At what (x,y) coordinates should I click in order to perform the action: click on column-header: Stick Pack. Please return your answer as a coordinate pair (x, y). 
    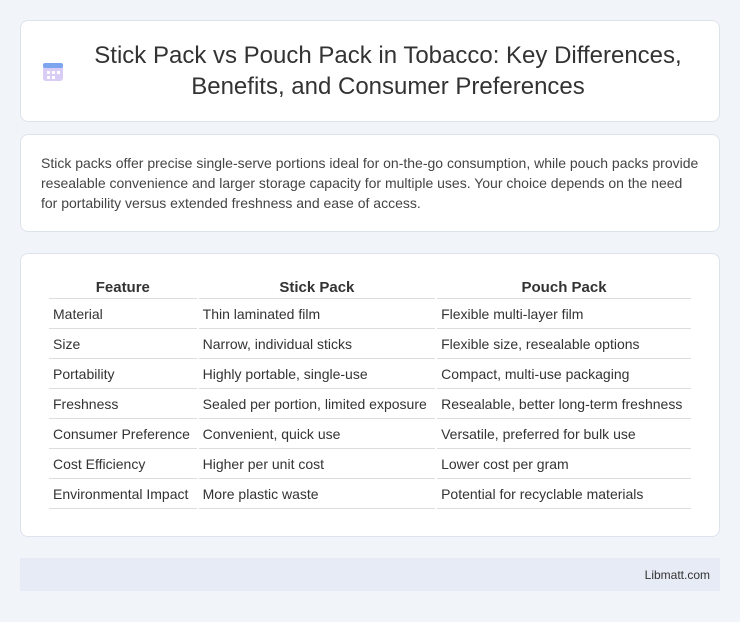
    Looking at the image, I should click on (317, 287).